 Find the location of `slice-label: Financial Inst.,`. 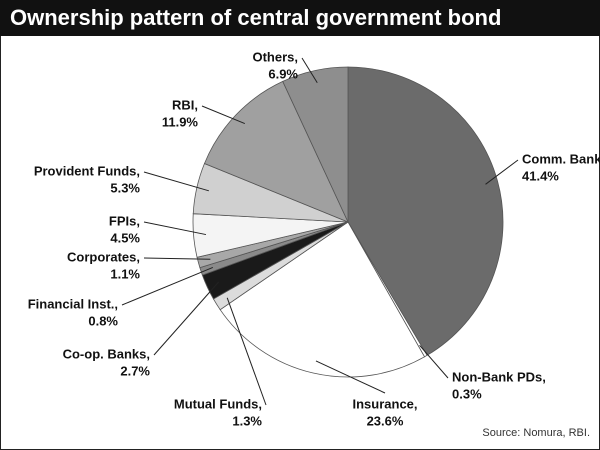

slice-label: Financial Inst., is located at coordinates (73, 303).